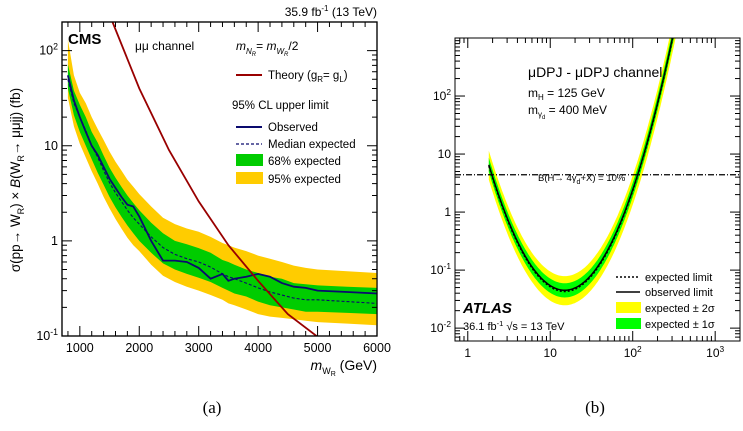 The image size is (743, 431). Describe the element at coordinates (212, 407) in the screenshot. I see `caption-a: (a)` at that location.